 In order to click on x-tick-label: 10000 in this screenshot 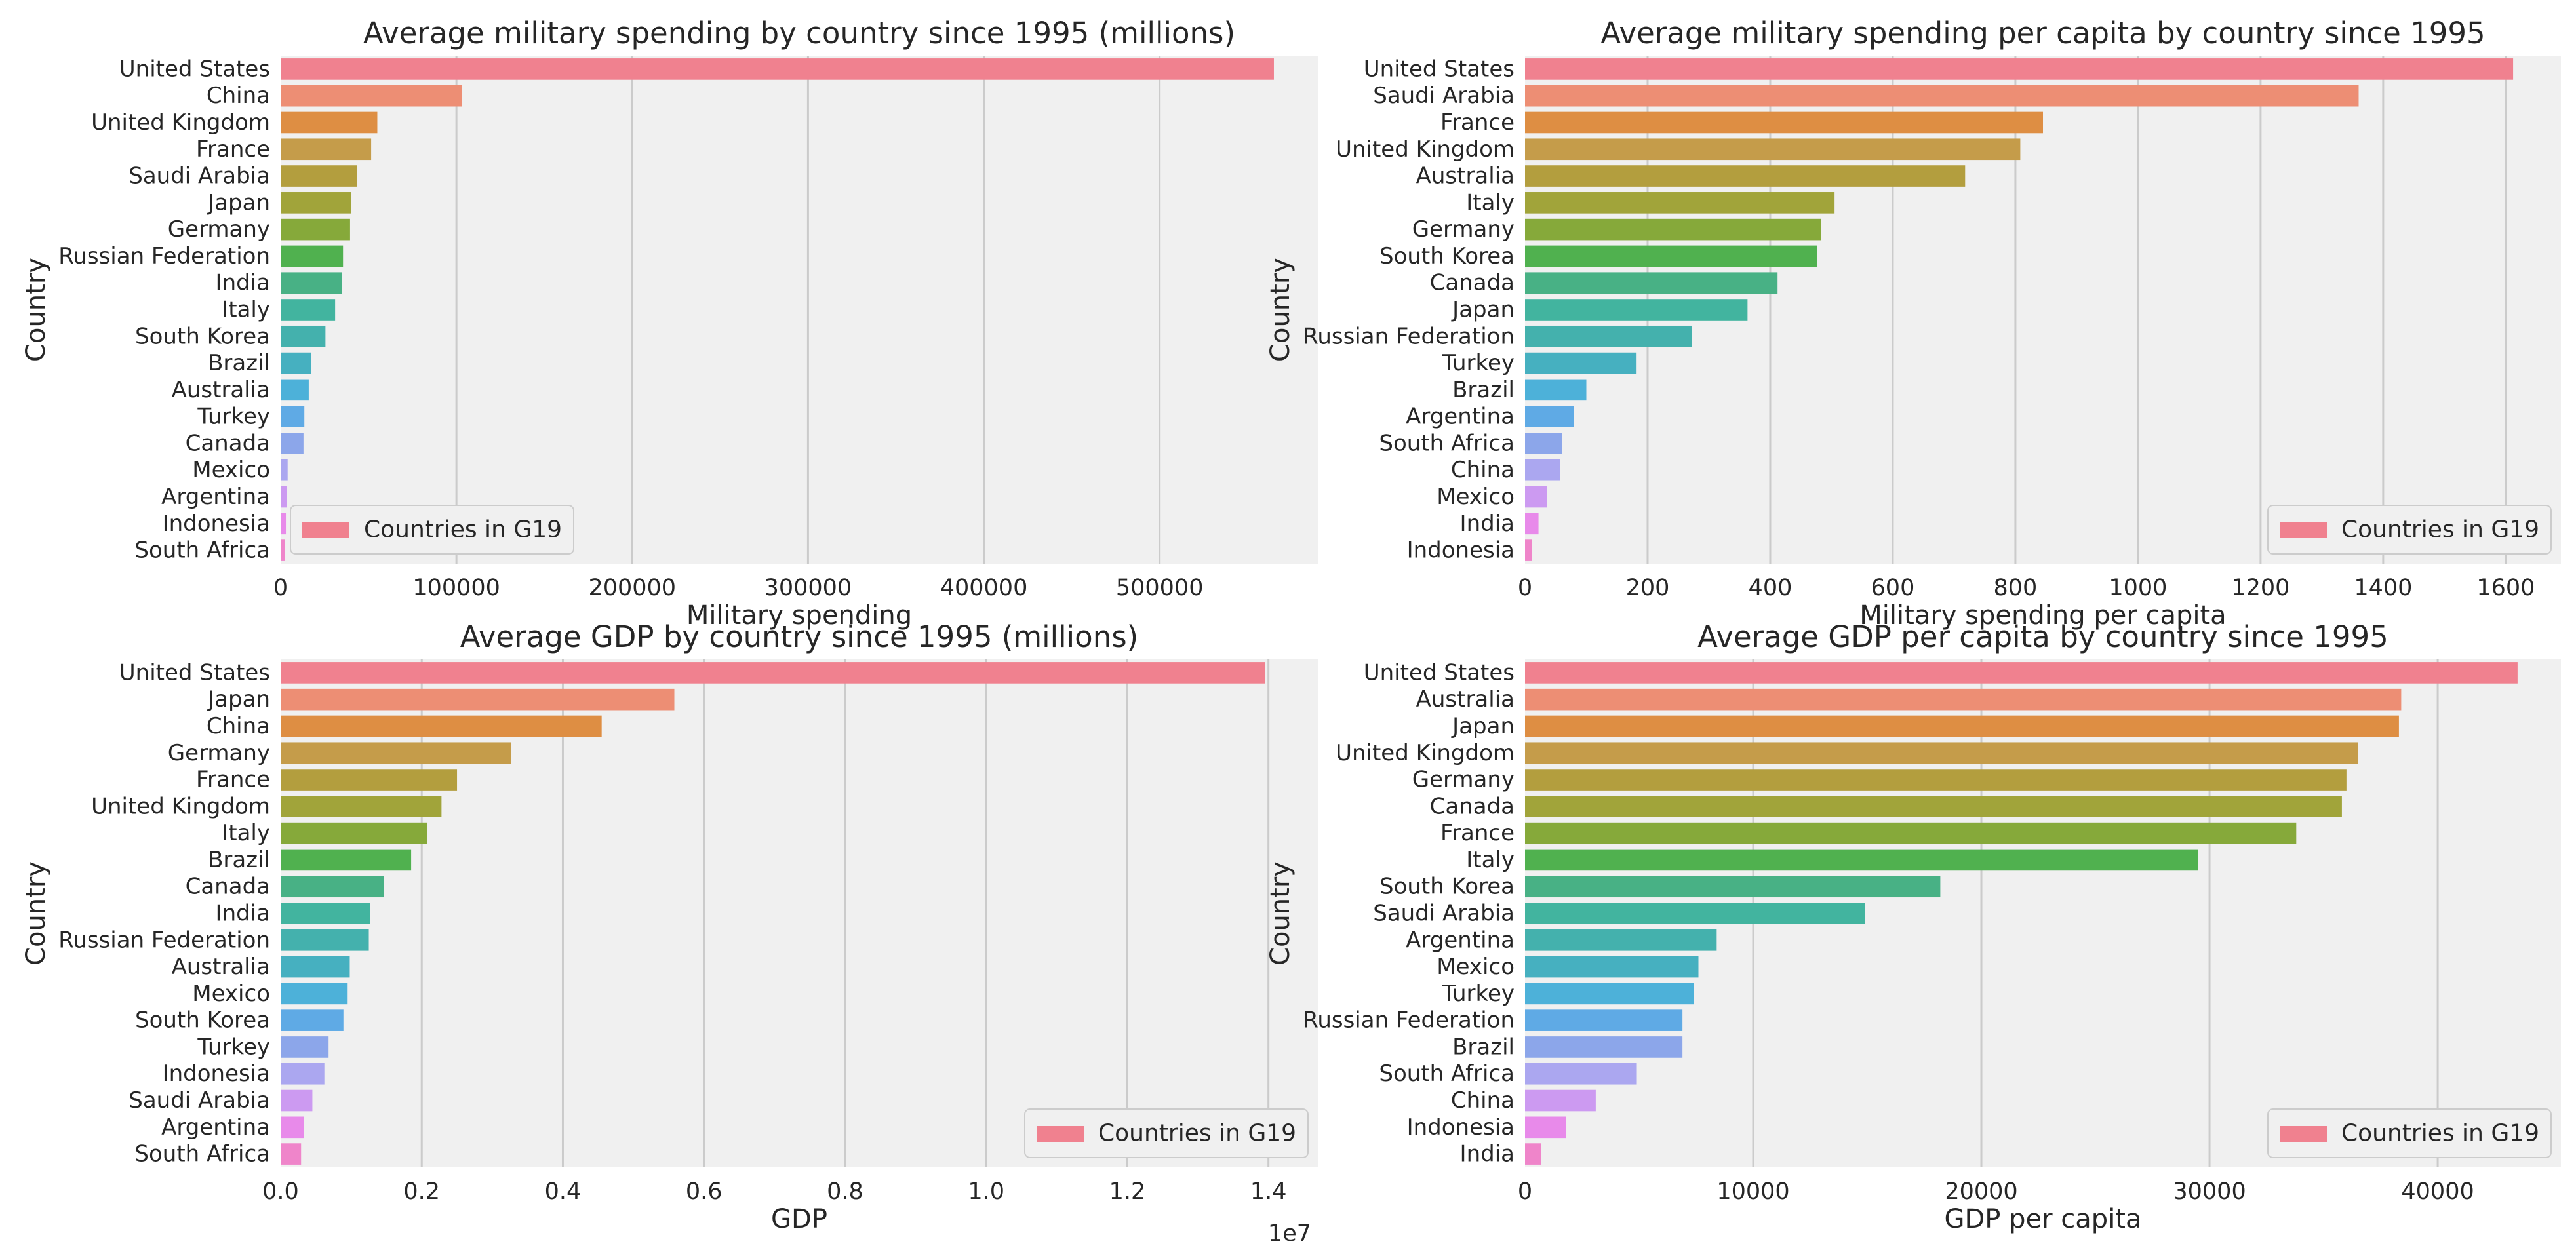, I will do `click(1752, 1192)`.